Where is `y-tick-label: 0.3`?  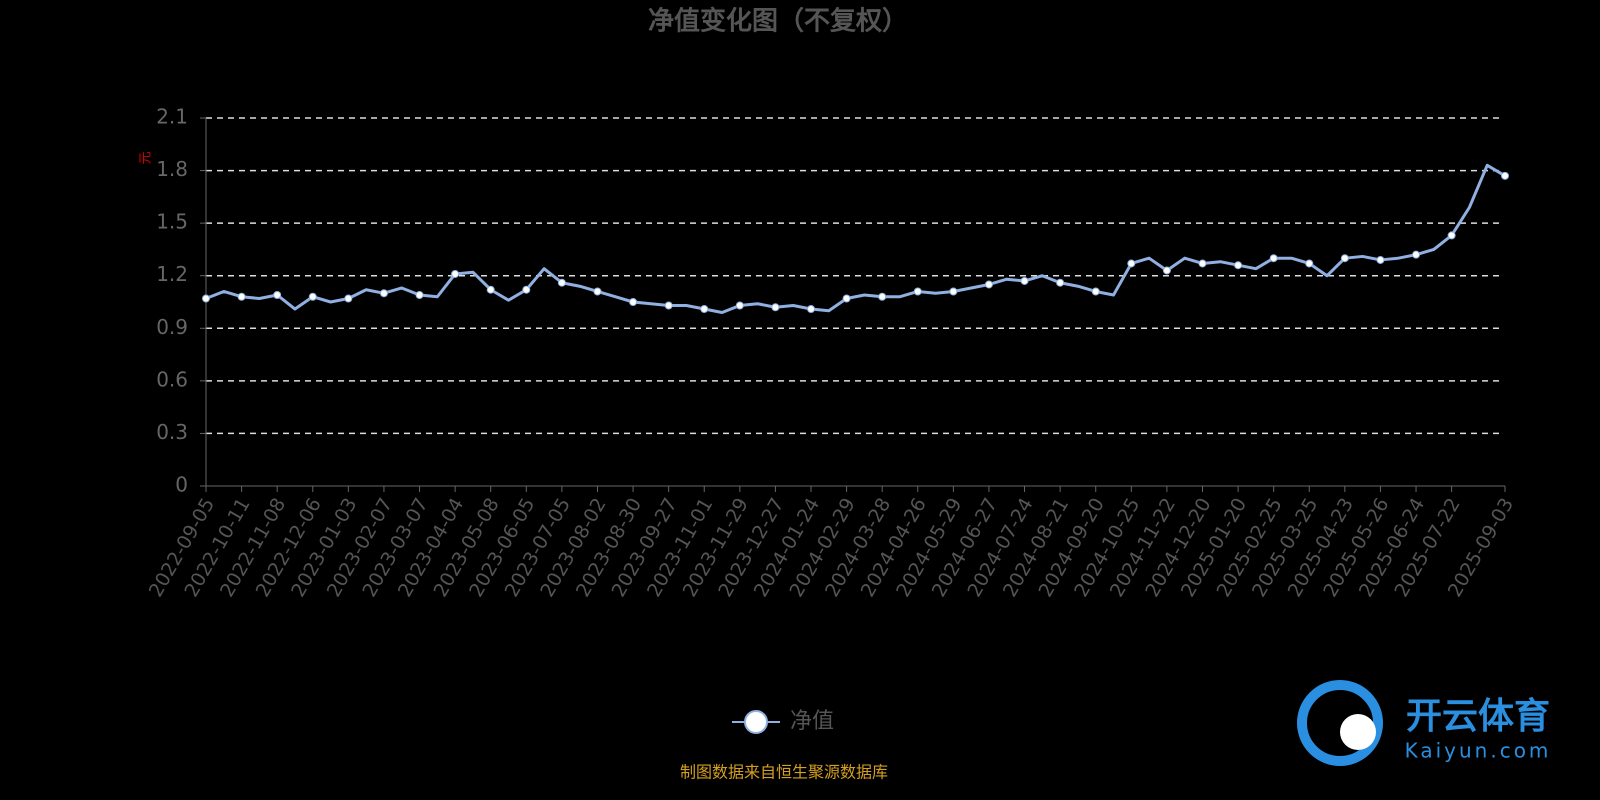
y-tick-label: 0.3 is located at coordinates (172, 432).